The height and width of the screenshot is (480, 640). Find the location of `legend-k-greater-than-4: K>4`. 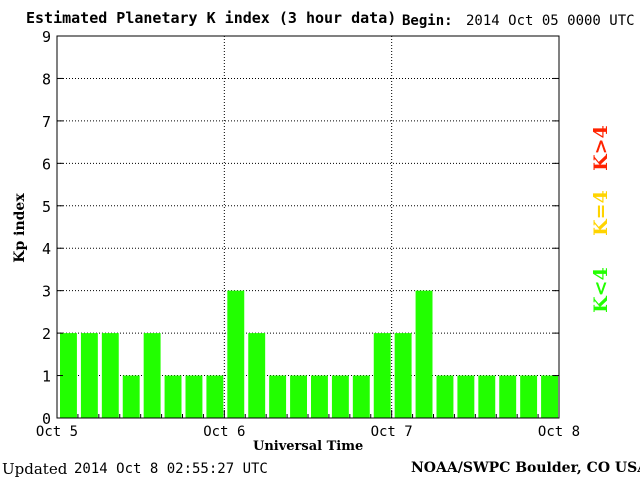

legend-k-greater-than-4: K>4 is located at coordinates (601, 148).